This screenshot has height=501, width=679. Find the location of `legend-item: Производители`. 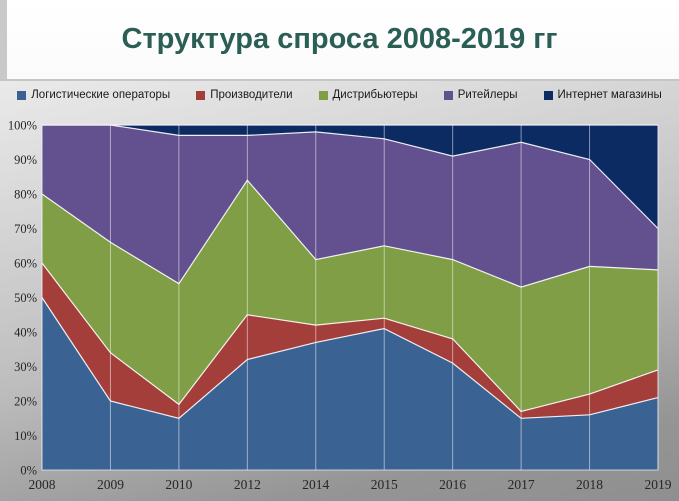

legend-item: Производители is located at coordinates (244, 95).